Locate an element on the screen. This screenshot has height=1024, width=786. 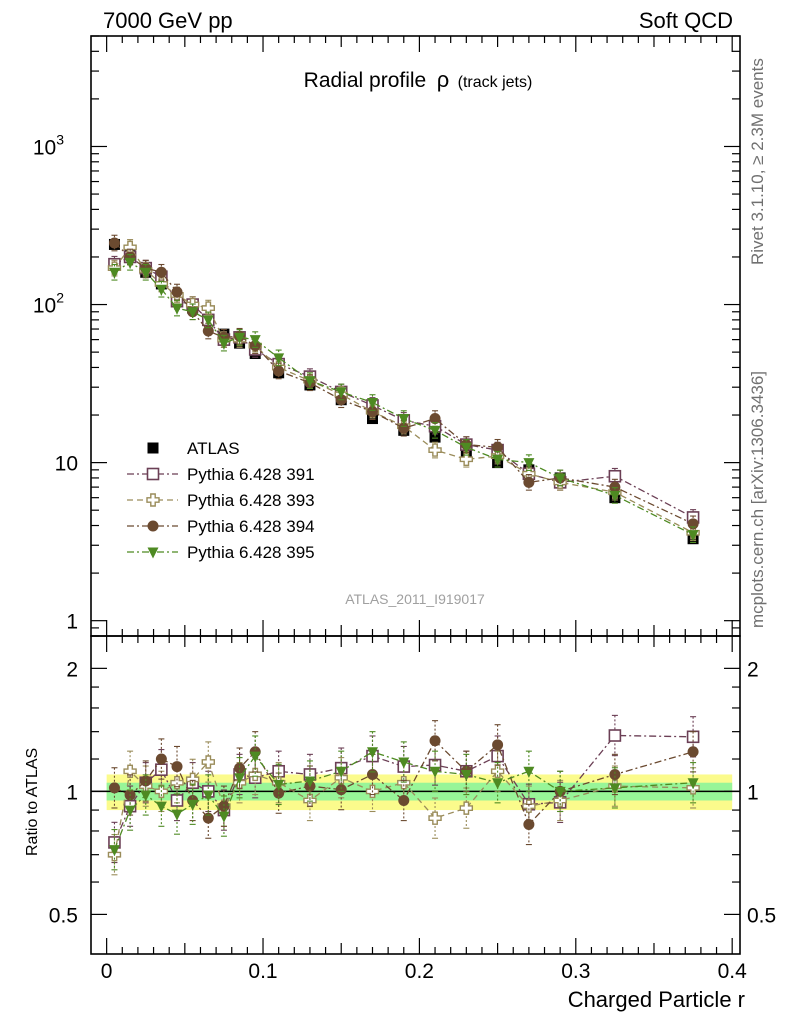
chart-title-symbol: ρ is located at coordinates (443, 79).